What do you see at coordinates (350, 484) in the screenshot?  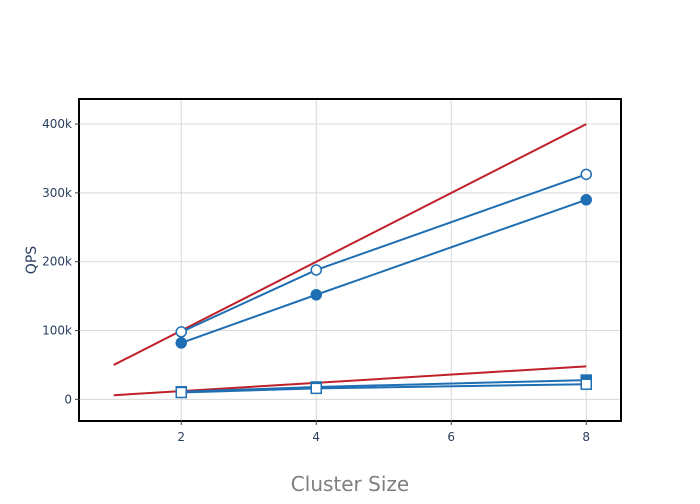 I see `x-axis-title: Cluster Size` at bounding box center [350, 484].